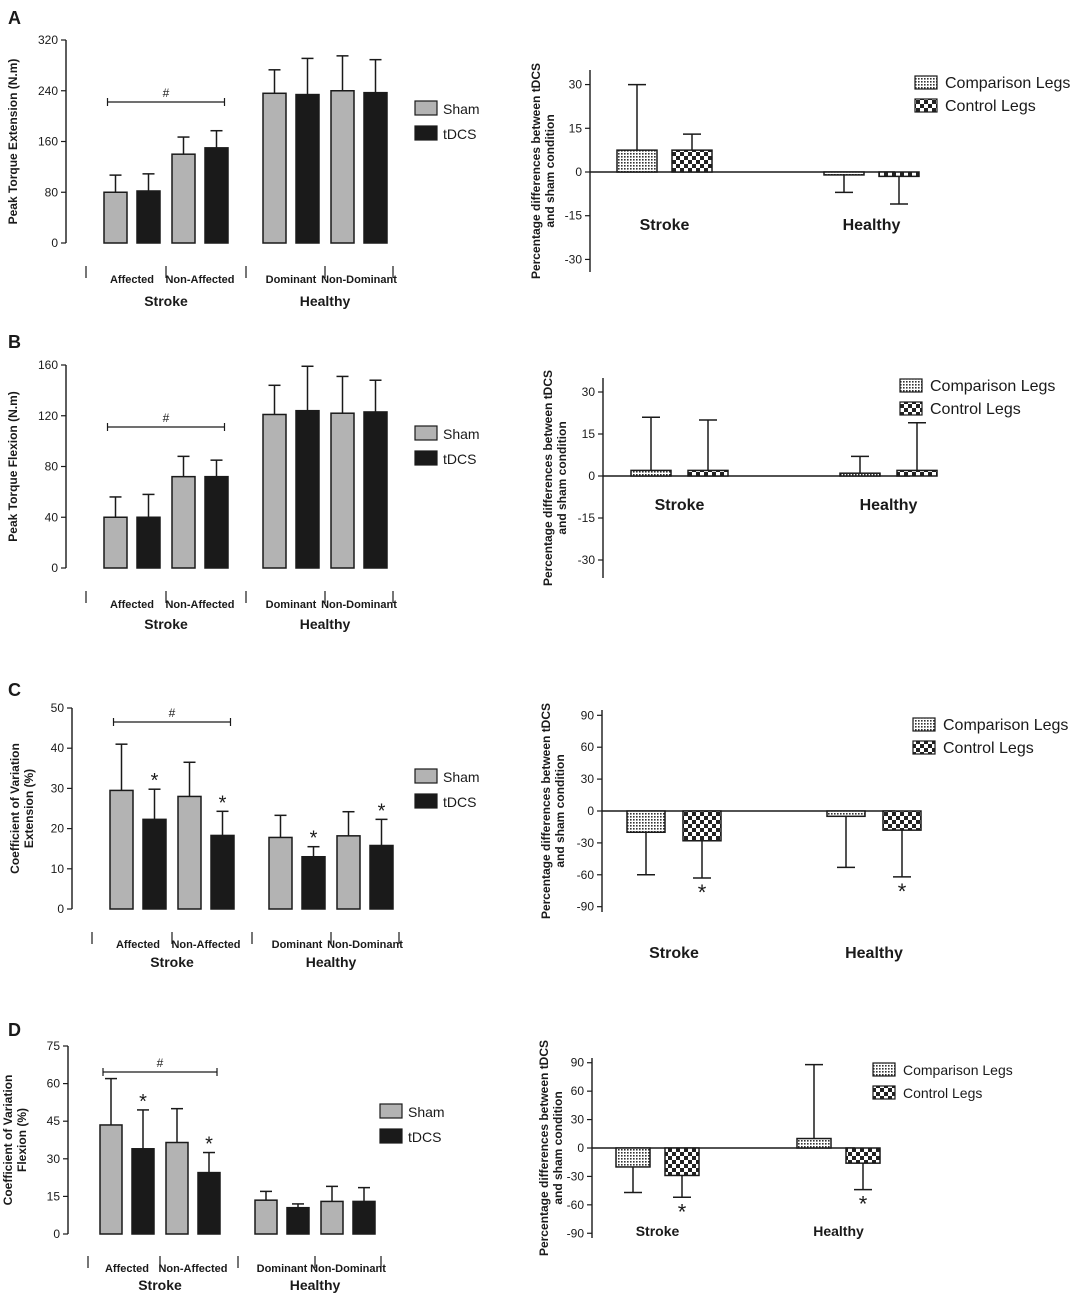 This screenshot has width=1083, height=1305. Describe the element at coordinates (48, 365) in the screenshot. I see `y-tick-label: 160` at that location.